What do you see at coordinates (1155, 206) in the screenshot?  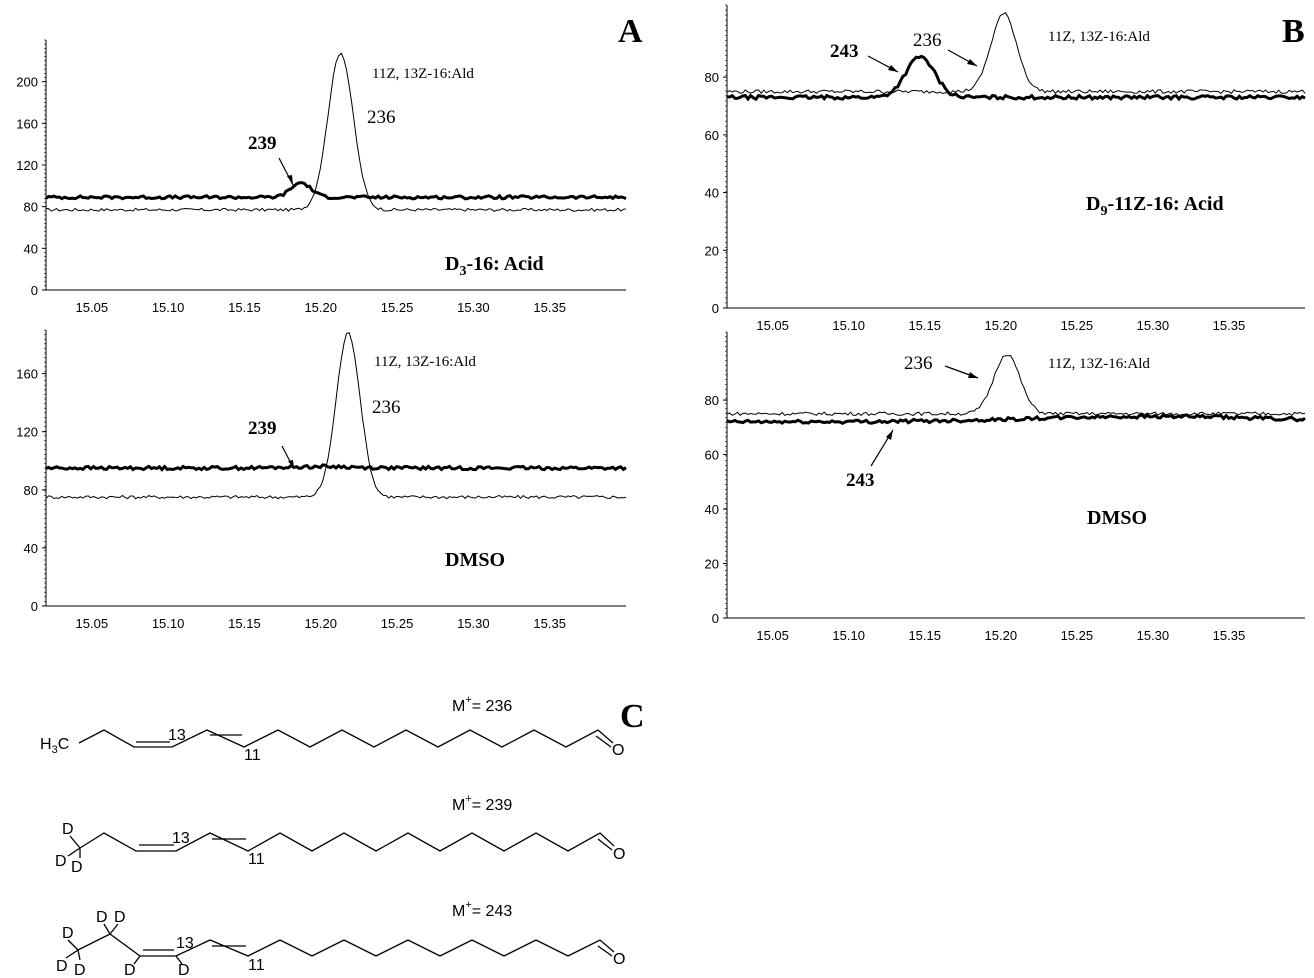 I see `condition-label: D9-11Z-16: Acid` at bounding box center [1155, 206].